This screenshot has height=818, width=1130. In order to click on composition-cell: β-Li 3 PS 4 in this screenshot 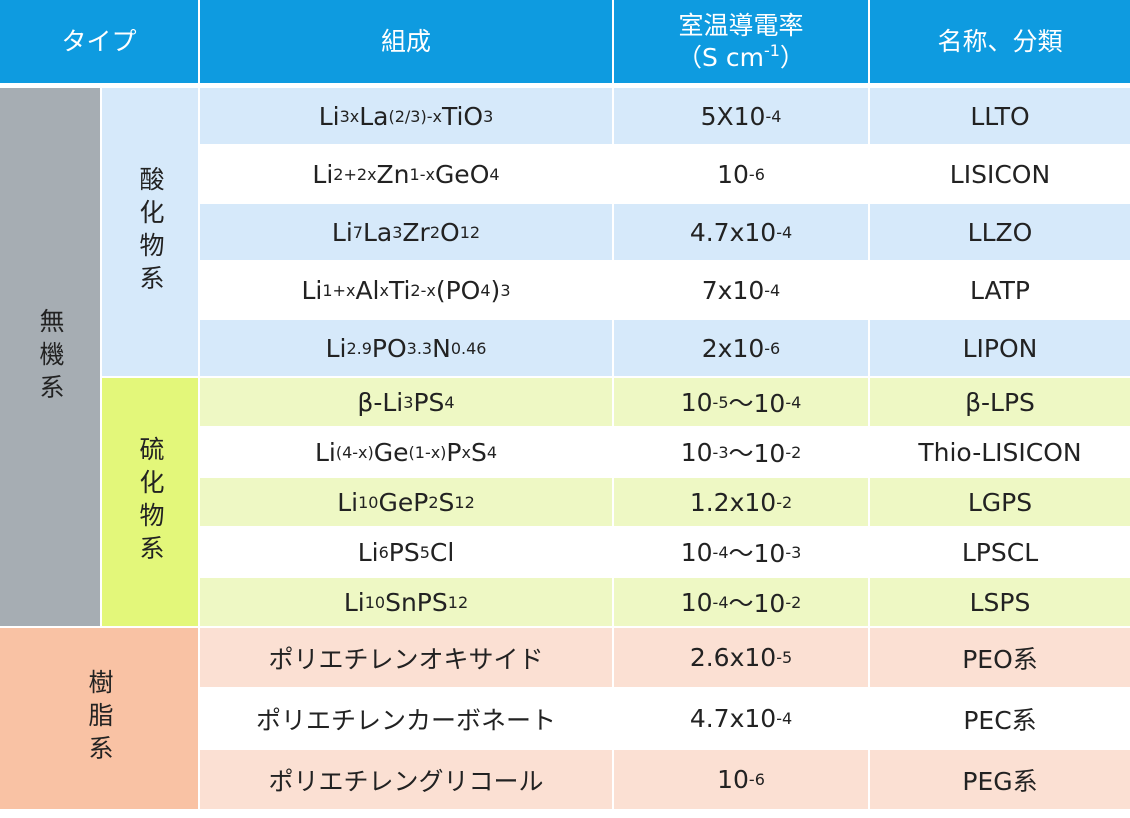, I will do `click(406, 402)`.